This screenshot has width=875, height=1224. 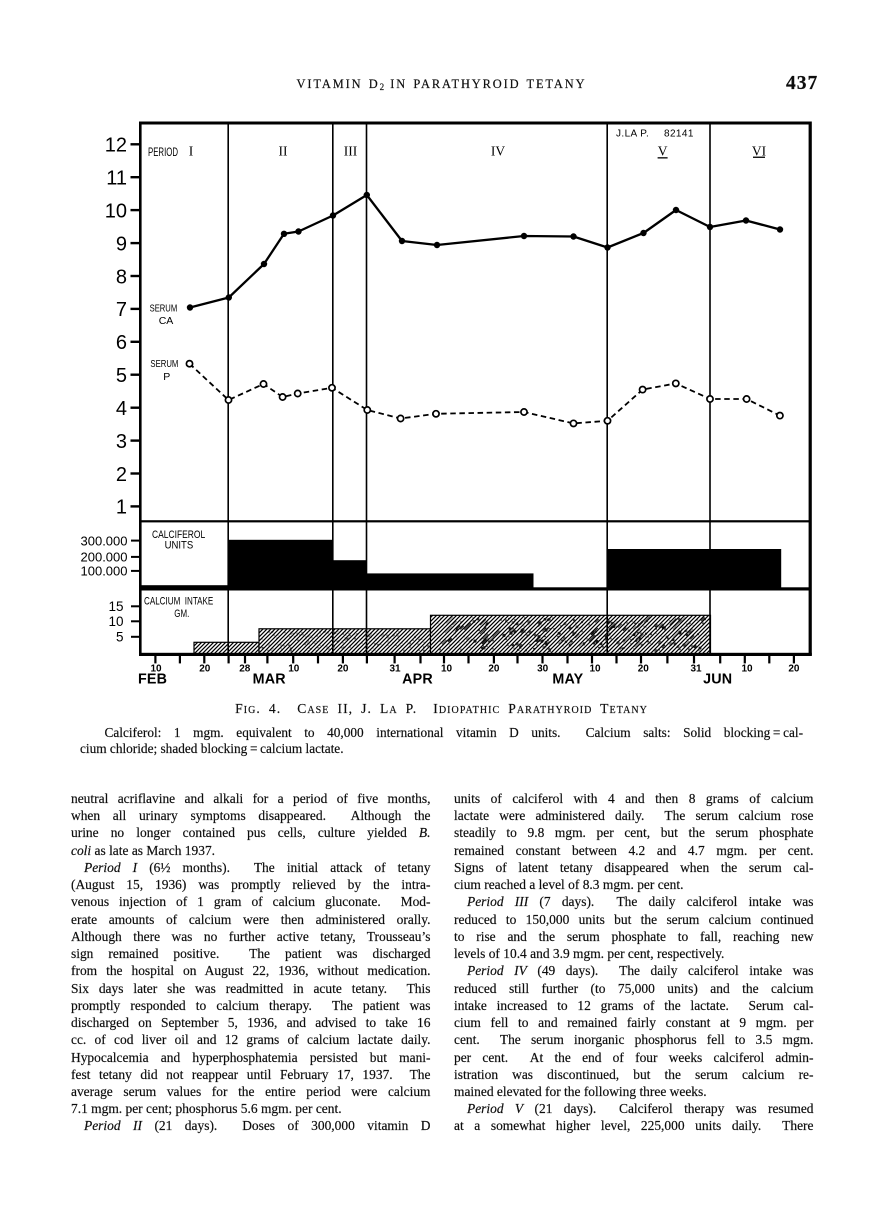 I want to click on svg-text: 1, so click(x=121, y=508).